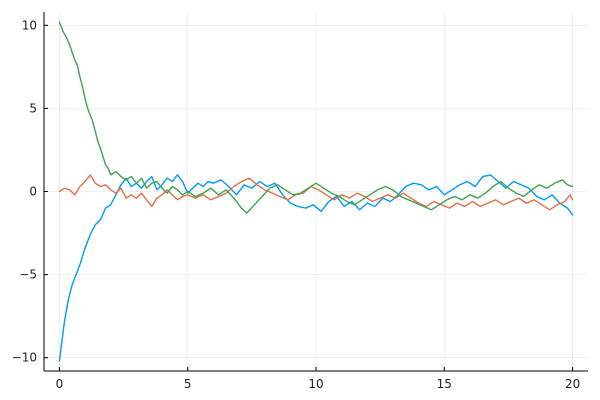 This screenshot has height=400, width=600. What do you see at coordinates (33, 192) in the screenshot?
I see `y-tick-label: 0` at bounding box center [33, 192].